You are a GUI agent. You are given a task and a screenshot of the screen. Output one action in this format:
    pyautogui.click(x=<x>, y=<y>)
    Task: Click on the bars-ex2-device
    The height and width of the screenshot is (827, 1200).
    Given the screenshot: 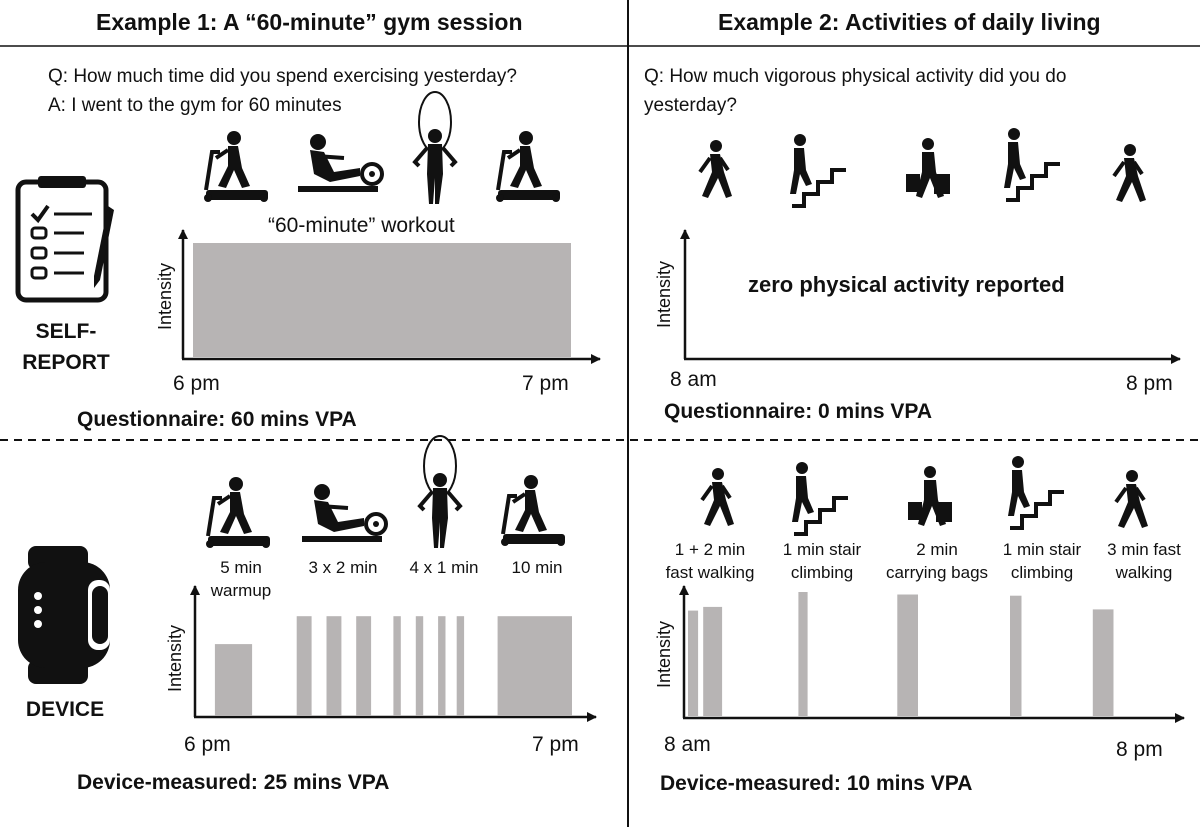 What is the action you would take?
    pyautogui.click(x=901, y=654)
    